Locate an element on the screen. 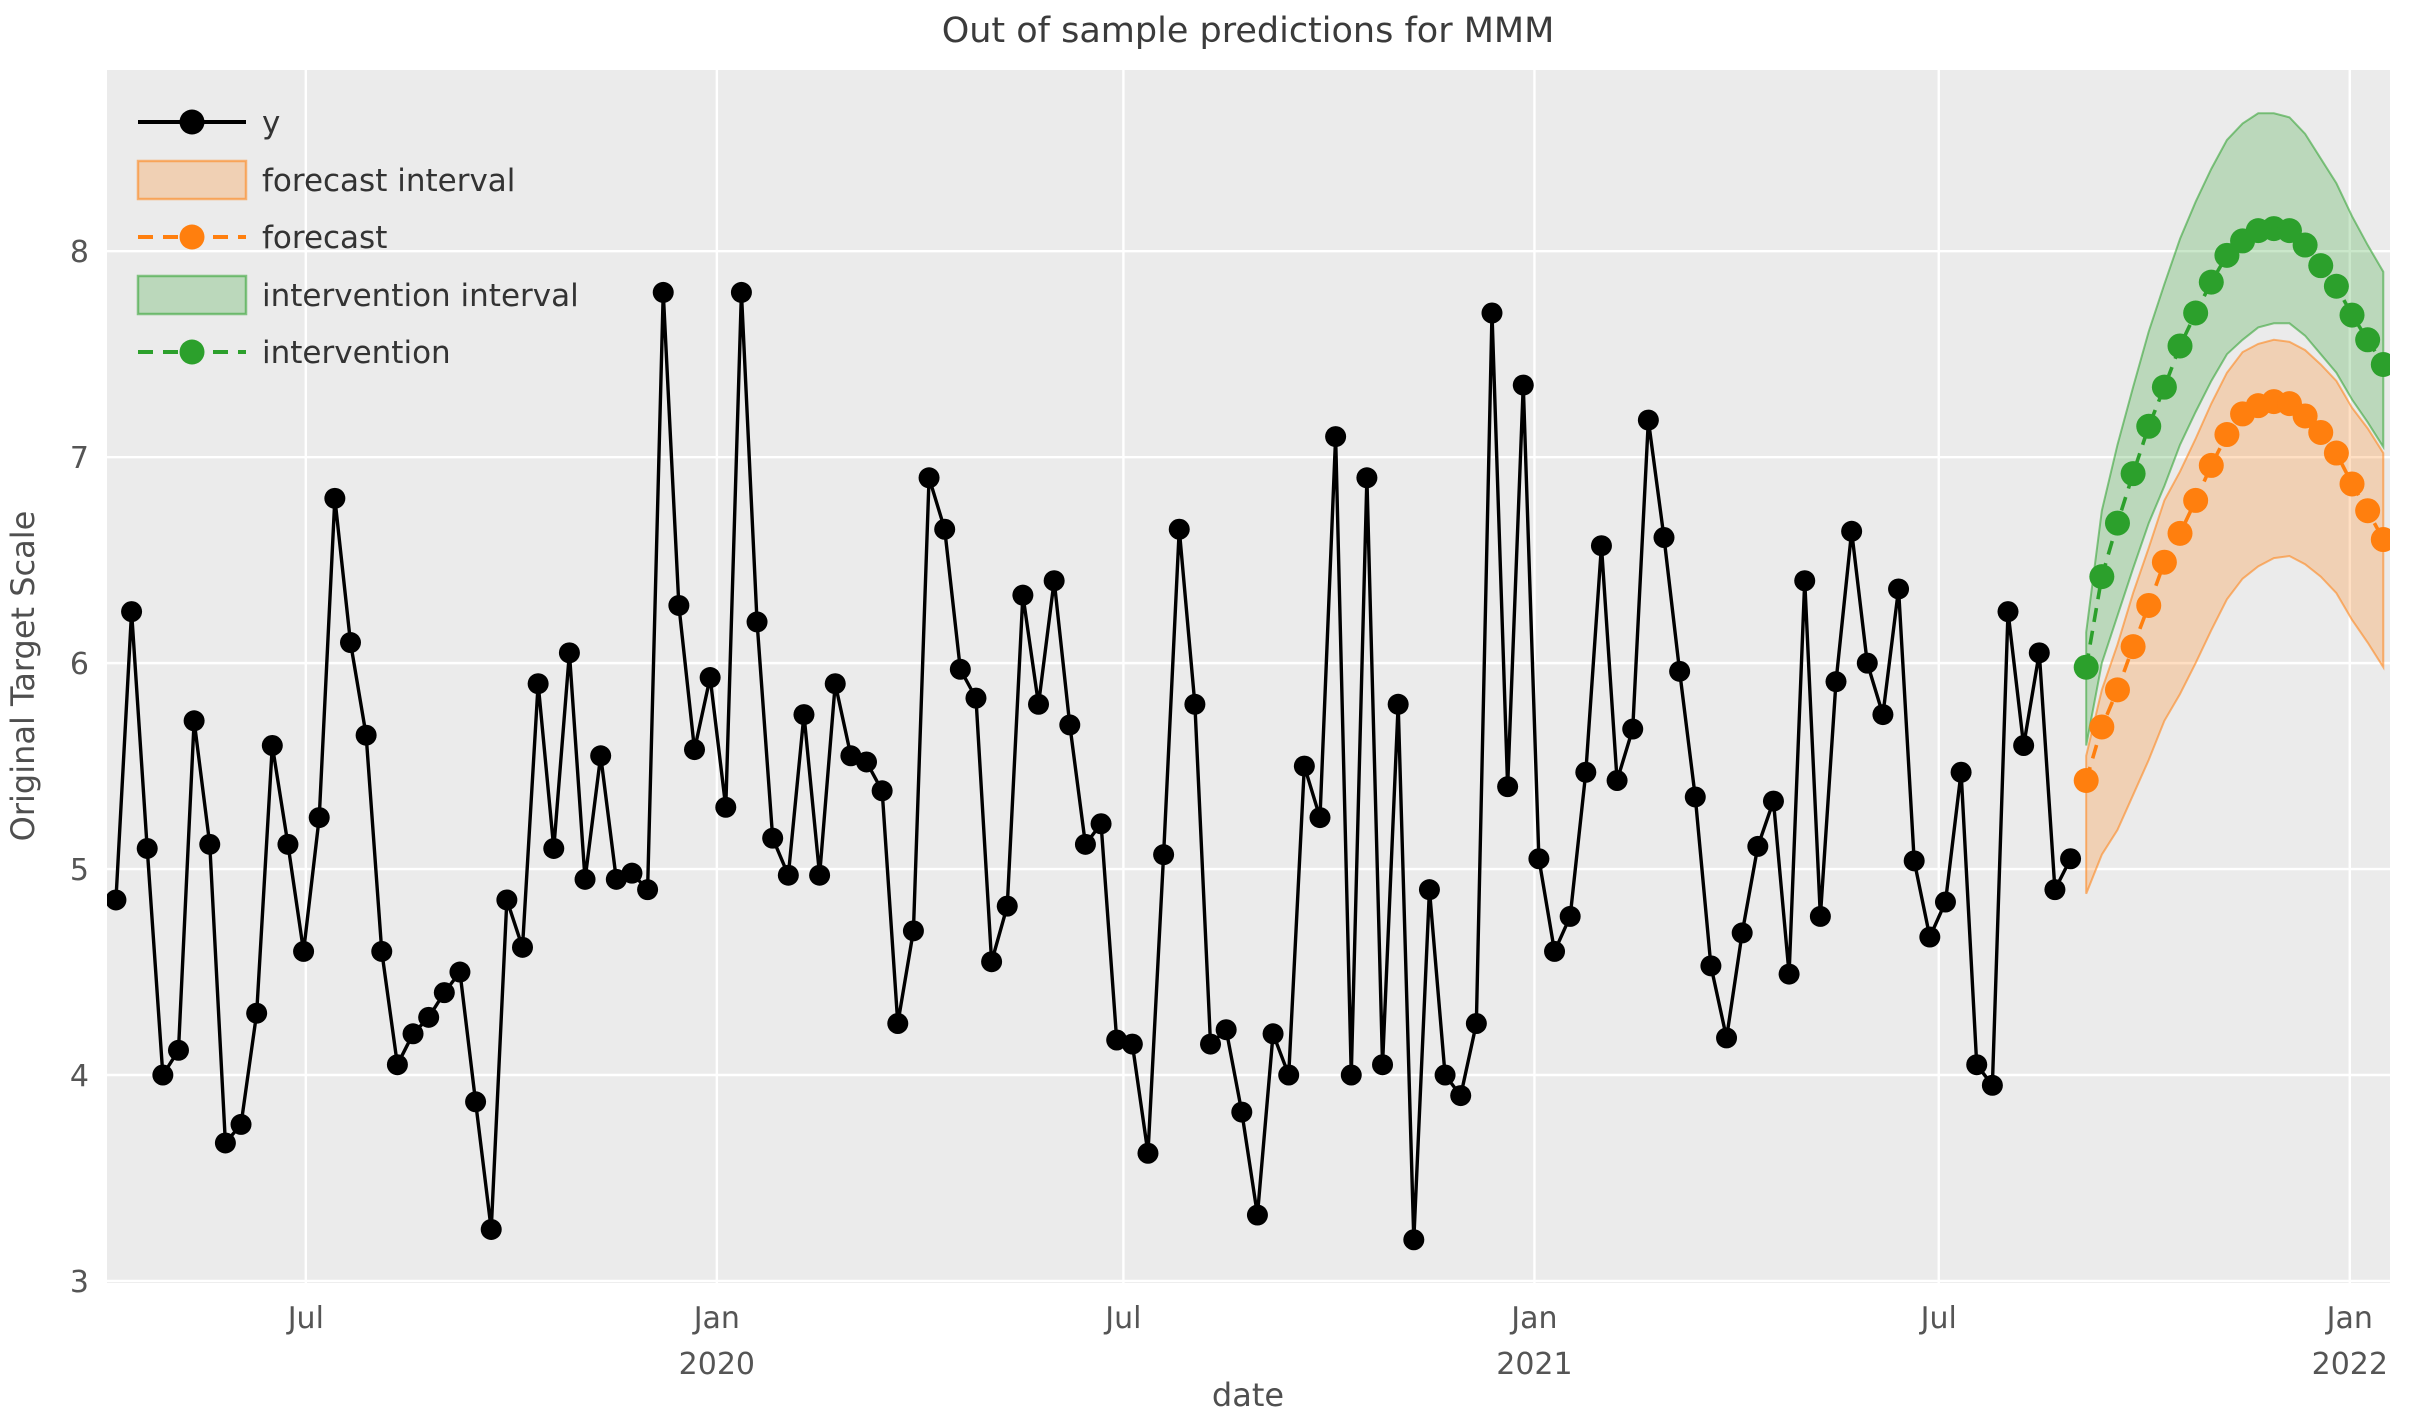 Image resolution: width=2423 pixels, height=1423 pixels. legend-forecast-interval-label: forecast interval is located at coordinates (388, 181).